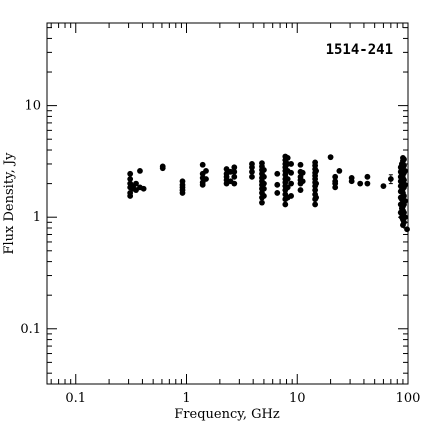  What do you see at coordinates (30, 218) in the screenshot?
I see `y-axis-tick-labels: 0.1 1 10` at bounding box center [30, 218].